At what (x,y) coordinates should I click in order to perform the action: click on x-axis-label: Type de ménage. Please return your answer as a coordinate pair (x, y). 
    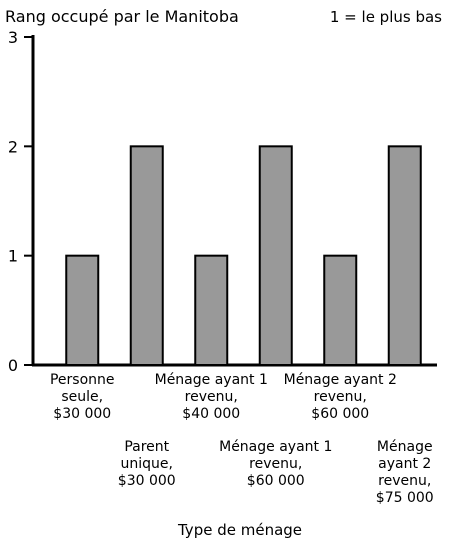
    Looking at the image, I should click on (239, 530).